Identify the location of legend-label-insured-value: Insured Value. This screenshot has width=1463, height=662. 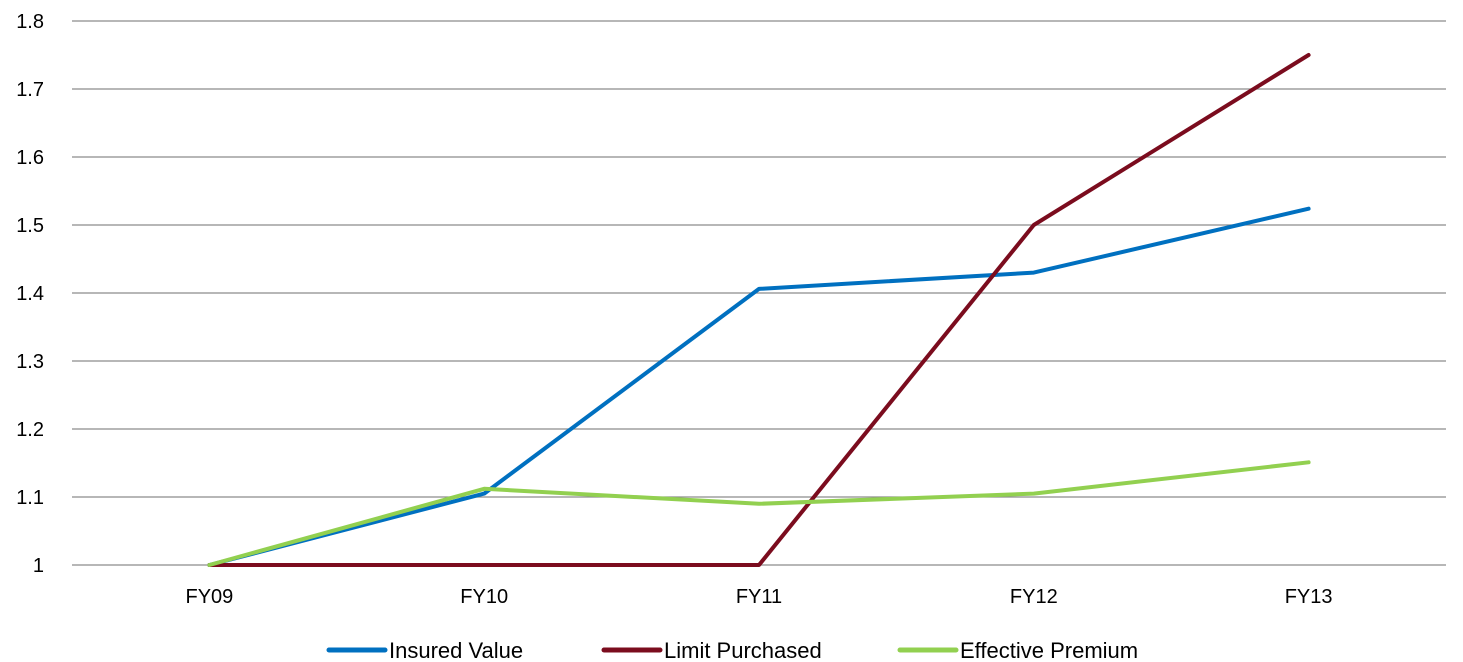
(456, 650).